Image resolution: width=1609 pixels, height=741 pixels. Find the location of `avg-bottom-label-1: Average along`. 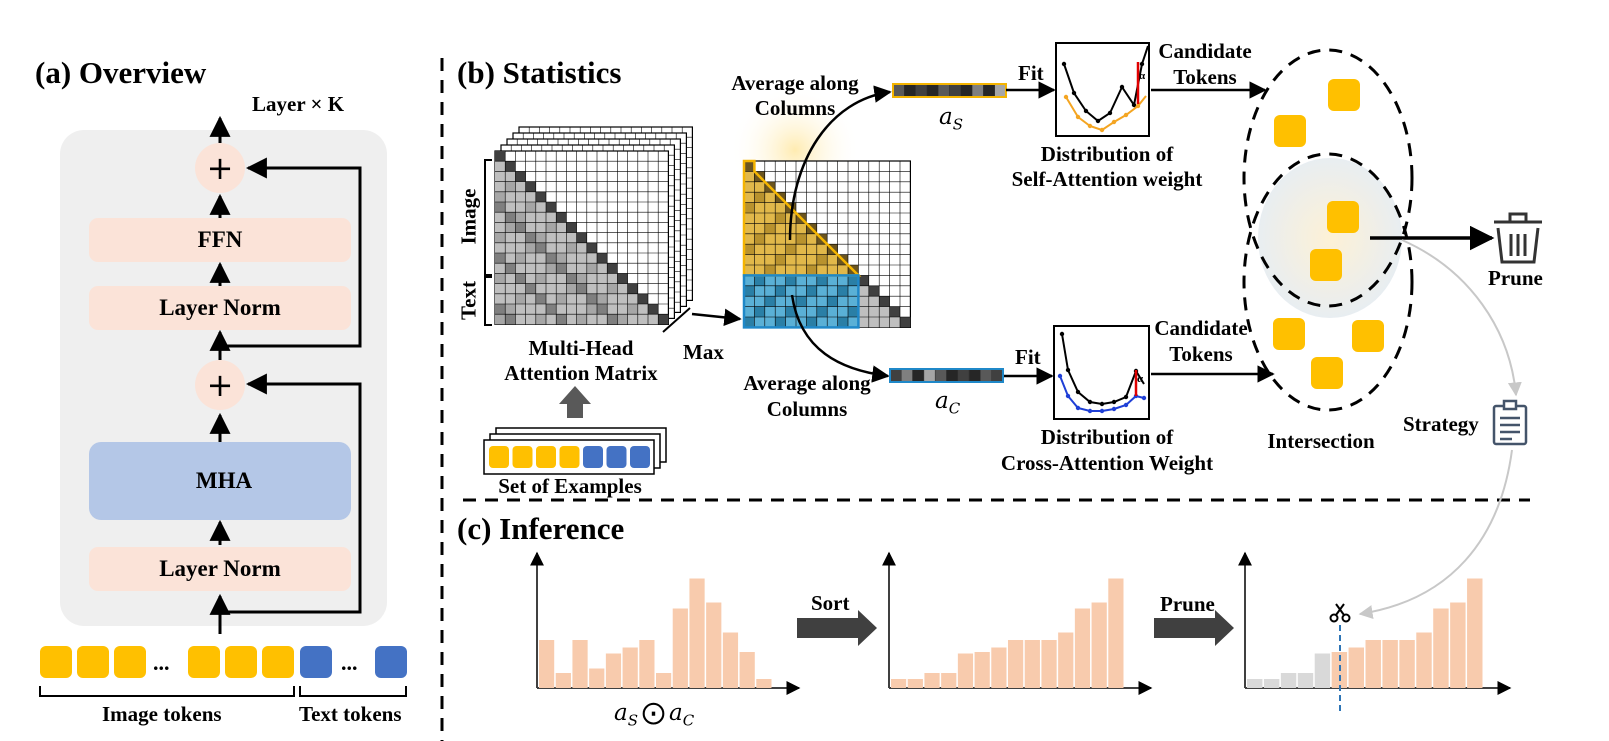

avg-bottom-label-1: Average along is located at coordinates (807, 383).